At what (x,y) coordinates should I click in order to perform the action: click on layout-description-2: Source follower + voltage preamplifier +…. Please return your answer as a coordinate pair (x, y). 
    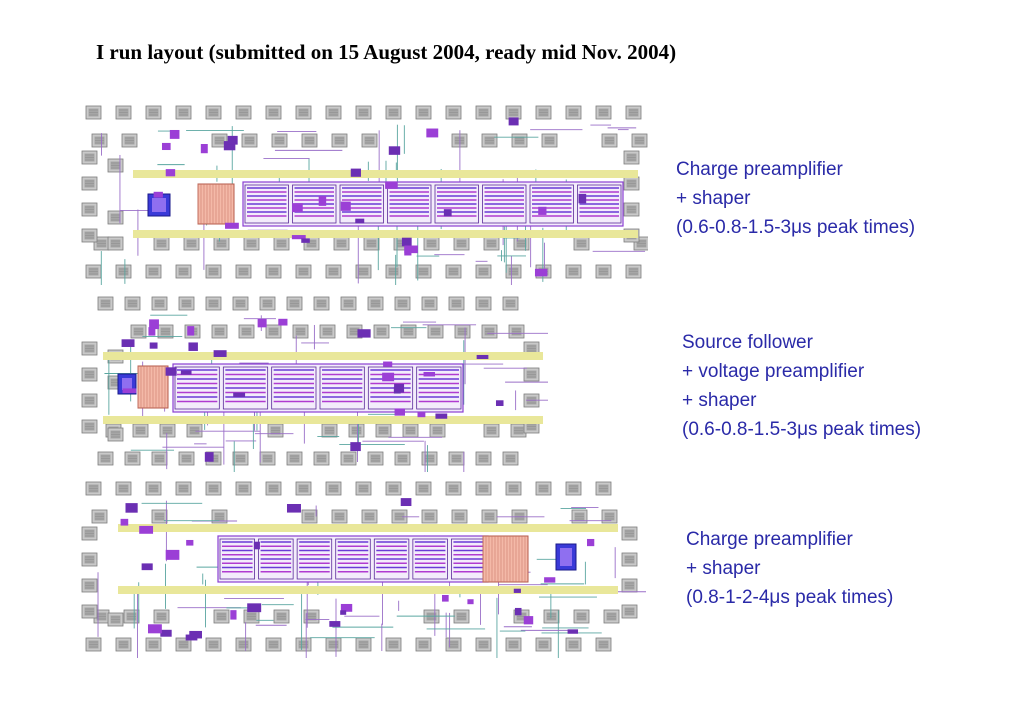
    Looking at the image, I should click on (801, 386).